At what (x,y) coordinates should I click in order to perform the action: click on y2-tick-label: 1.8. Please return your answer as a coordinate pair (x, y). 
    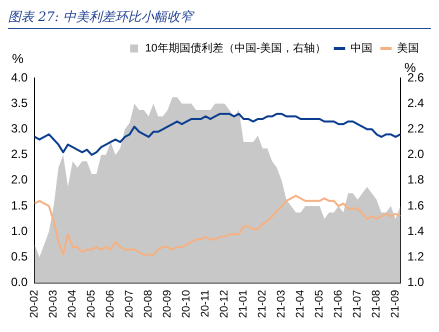
    Looking at the image, I should click on (415, 179).